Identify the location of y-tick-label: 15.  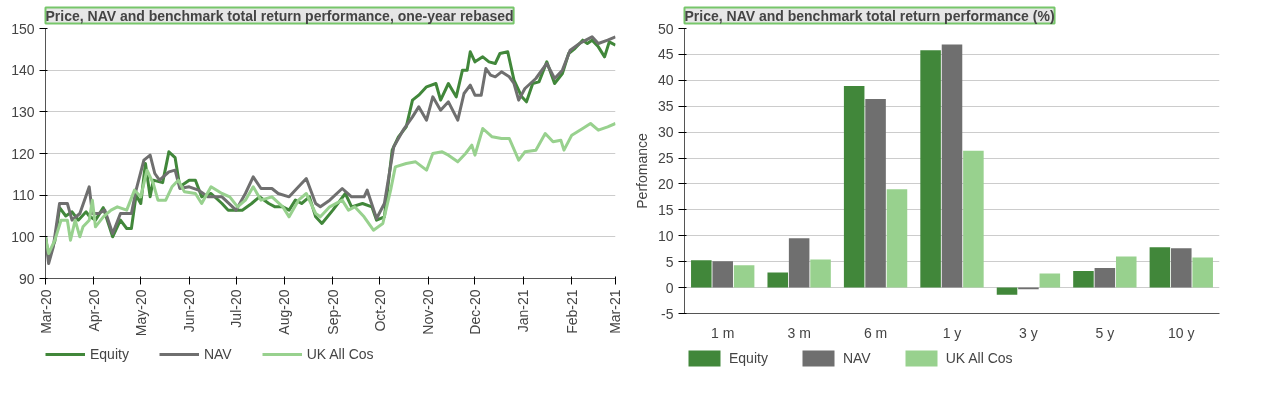
(665, 209).